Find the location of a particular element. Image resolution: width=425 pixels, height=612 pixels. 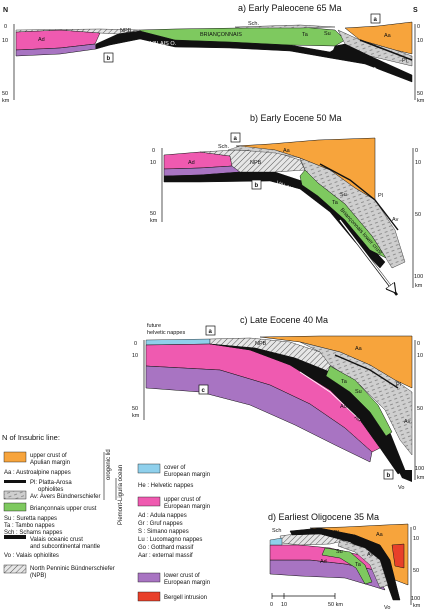

panel-d-scale-label-0: 0 is located at coordinates (271, 605).